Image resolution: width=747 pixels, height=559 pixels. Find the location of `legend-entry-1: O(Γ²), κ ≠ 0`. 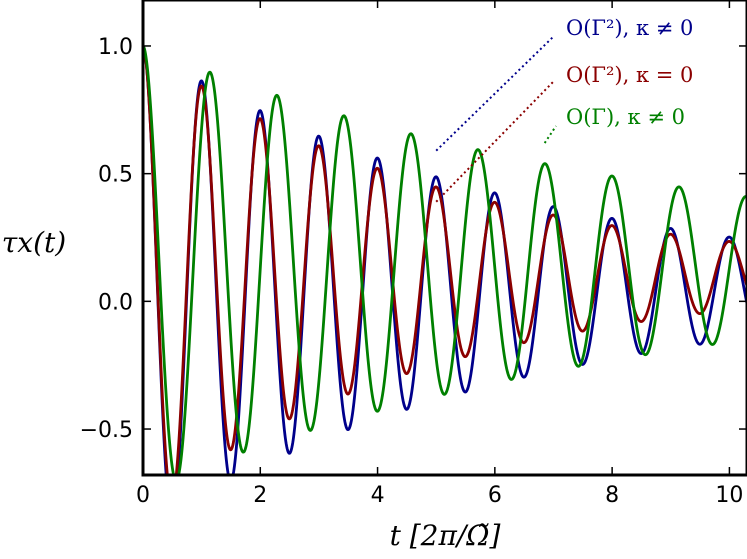

legend-entry-1: O(Γ²), κ ≠ 0 is located at coordinates (629, 28).